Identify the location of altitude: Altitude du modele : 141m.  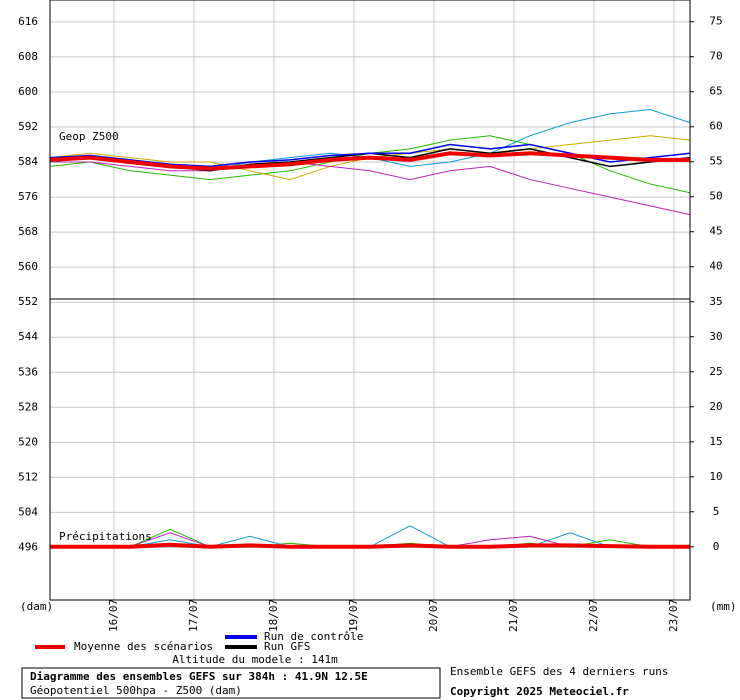
(255, 659).